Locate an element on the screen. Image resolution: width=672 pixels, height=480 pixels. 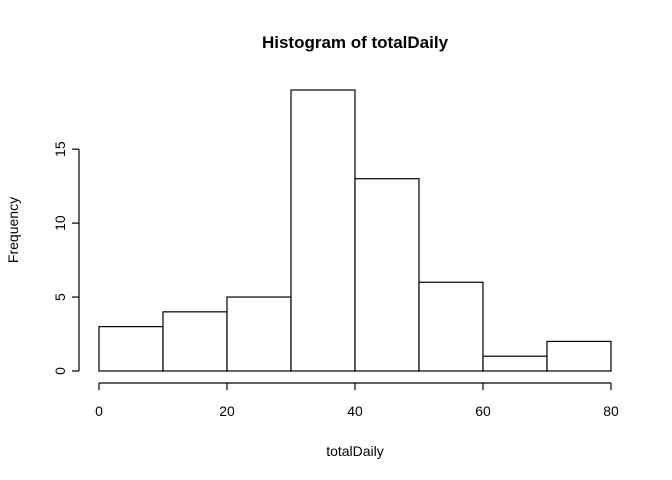
x-axis: 0 20 40 60 80 is located at coordinates (357, 400).